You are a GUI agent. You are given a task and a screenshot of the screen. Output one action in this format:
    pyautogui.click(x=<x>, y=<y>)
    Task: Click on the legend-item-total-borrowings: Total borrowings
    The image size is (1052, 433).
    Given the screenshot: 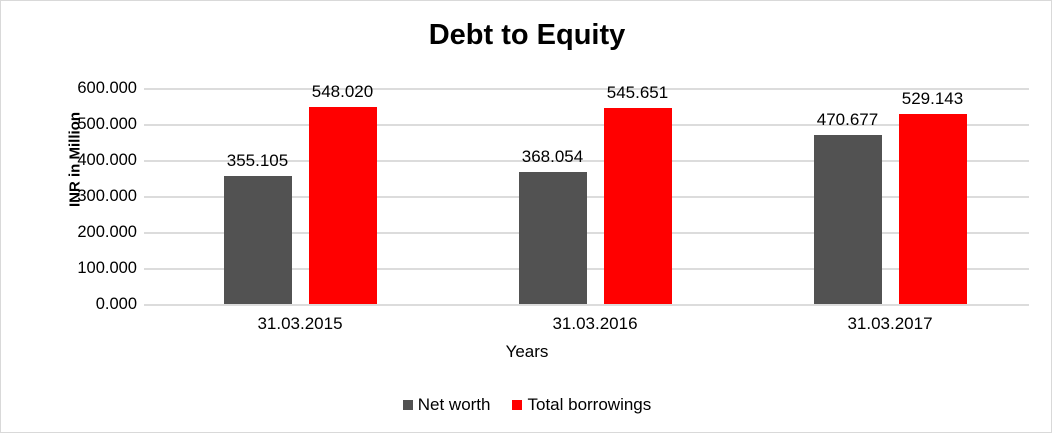 What is the action you would take?
    pyautogui.click(x=581, y=405)
    